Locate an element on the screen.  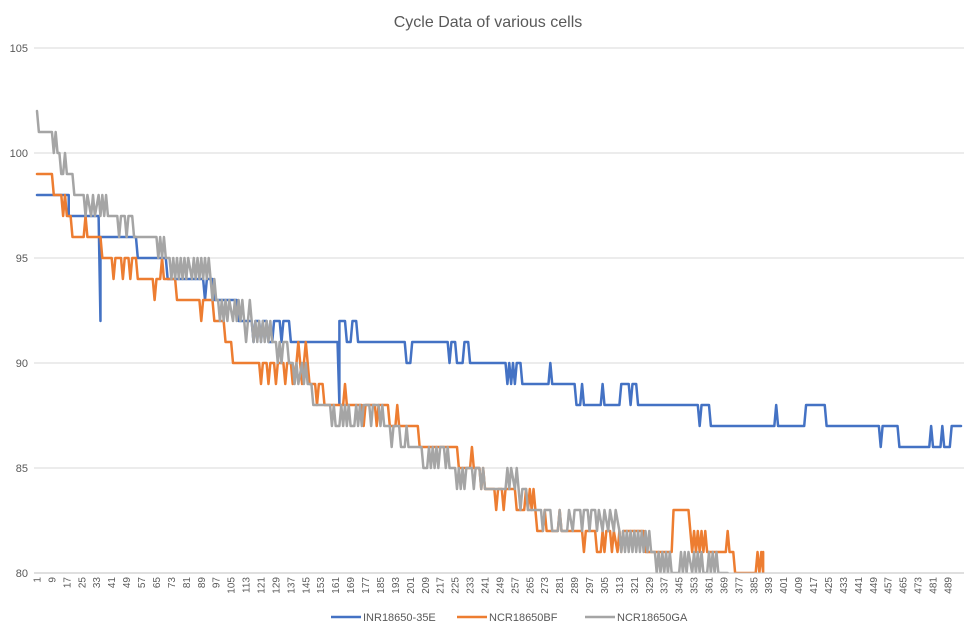
x-tick-label: 121 is located at coordinates (262, 585).